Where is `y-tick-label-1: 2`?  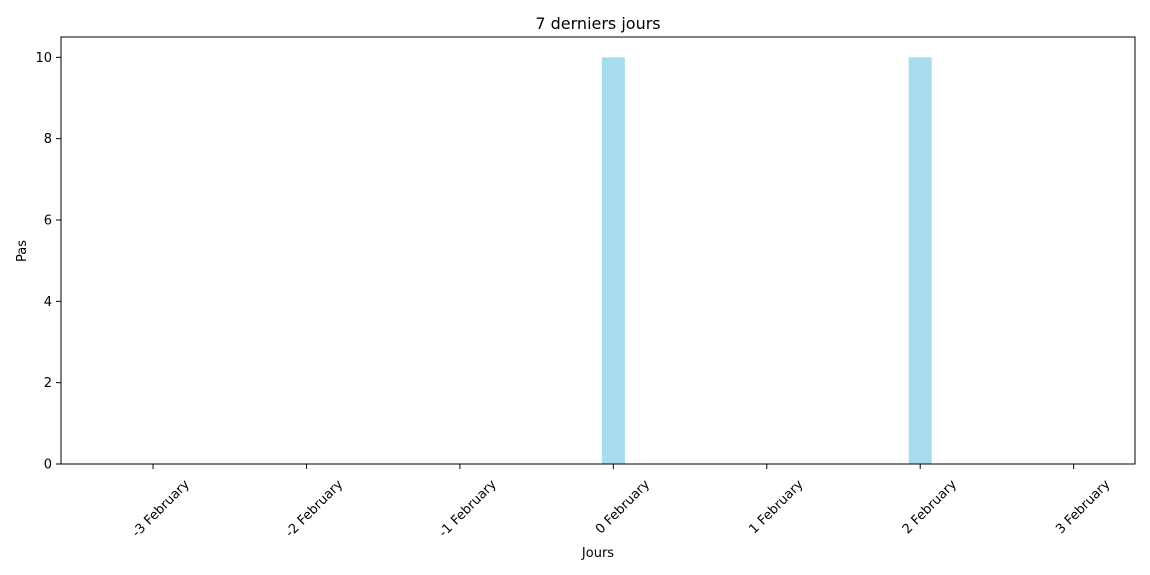 y-tick-label-1: 2 is located at coordinates (48, 383).